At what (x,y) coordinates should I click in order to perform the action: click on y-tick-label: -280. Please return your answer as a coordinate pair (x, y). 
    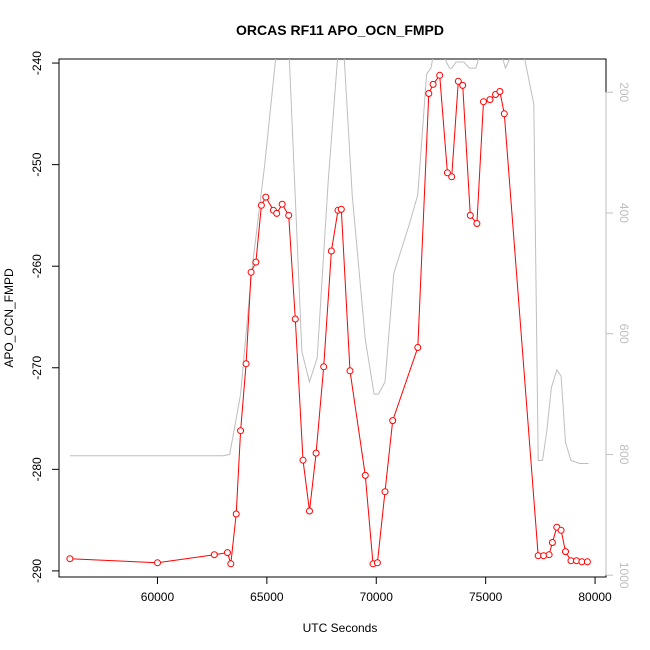
    Looking at the image, I should click on (37, 469).